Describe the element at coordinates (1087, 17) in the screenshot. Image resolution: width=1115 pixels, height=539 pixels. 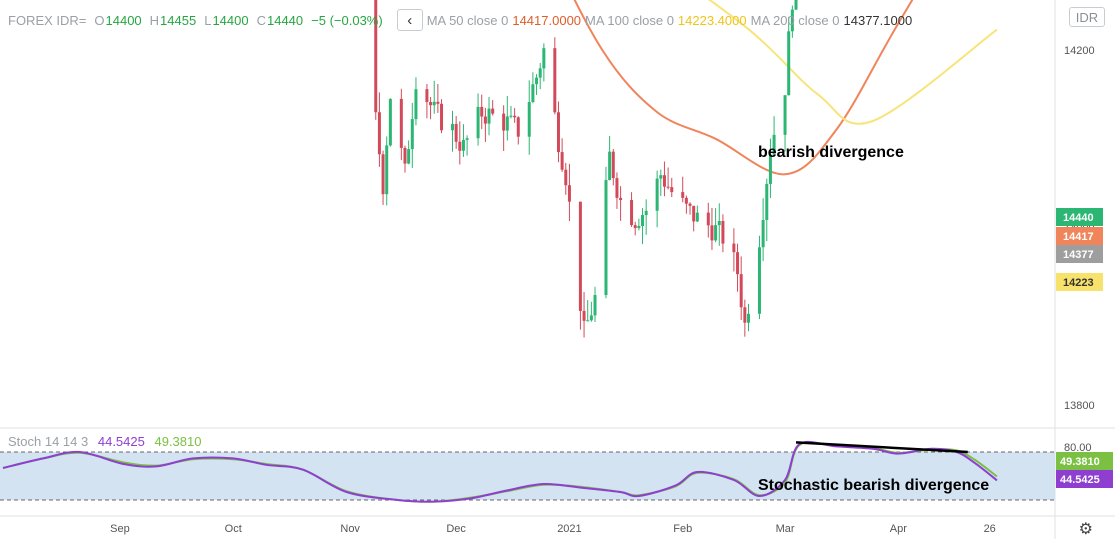
I see `currency-button: IDR` at that location.